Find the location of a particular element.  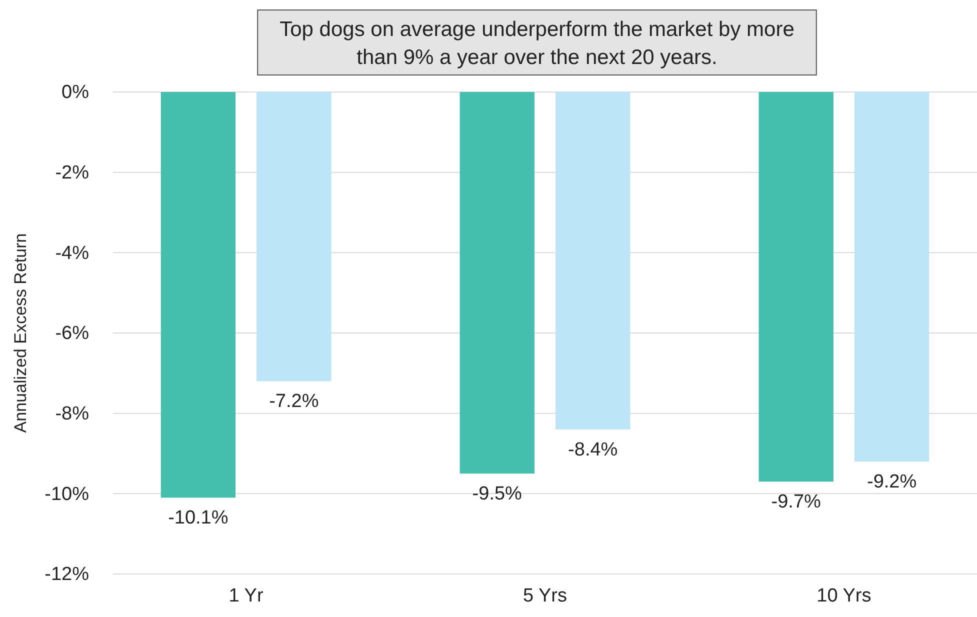

x-tick-label: 1 Yr is located at coordinates (246, 595).